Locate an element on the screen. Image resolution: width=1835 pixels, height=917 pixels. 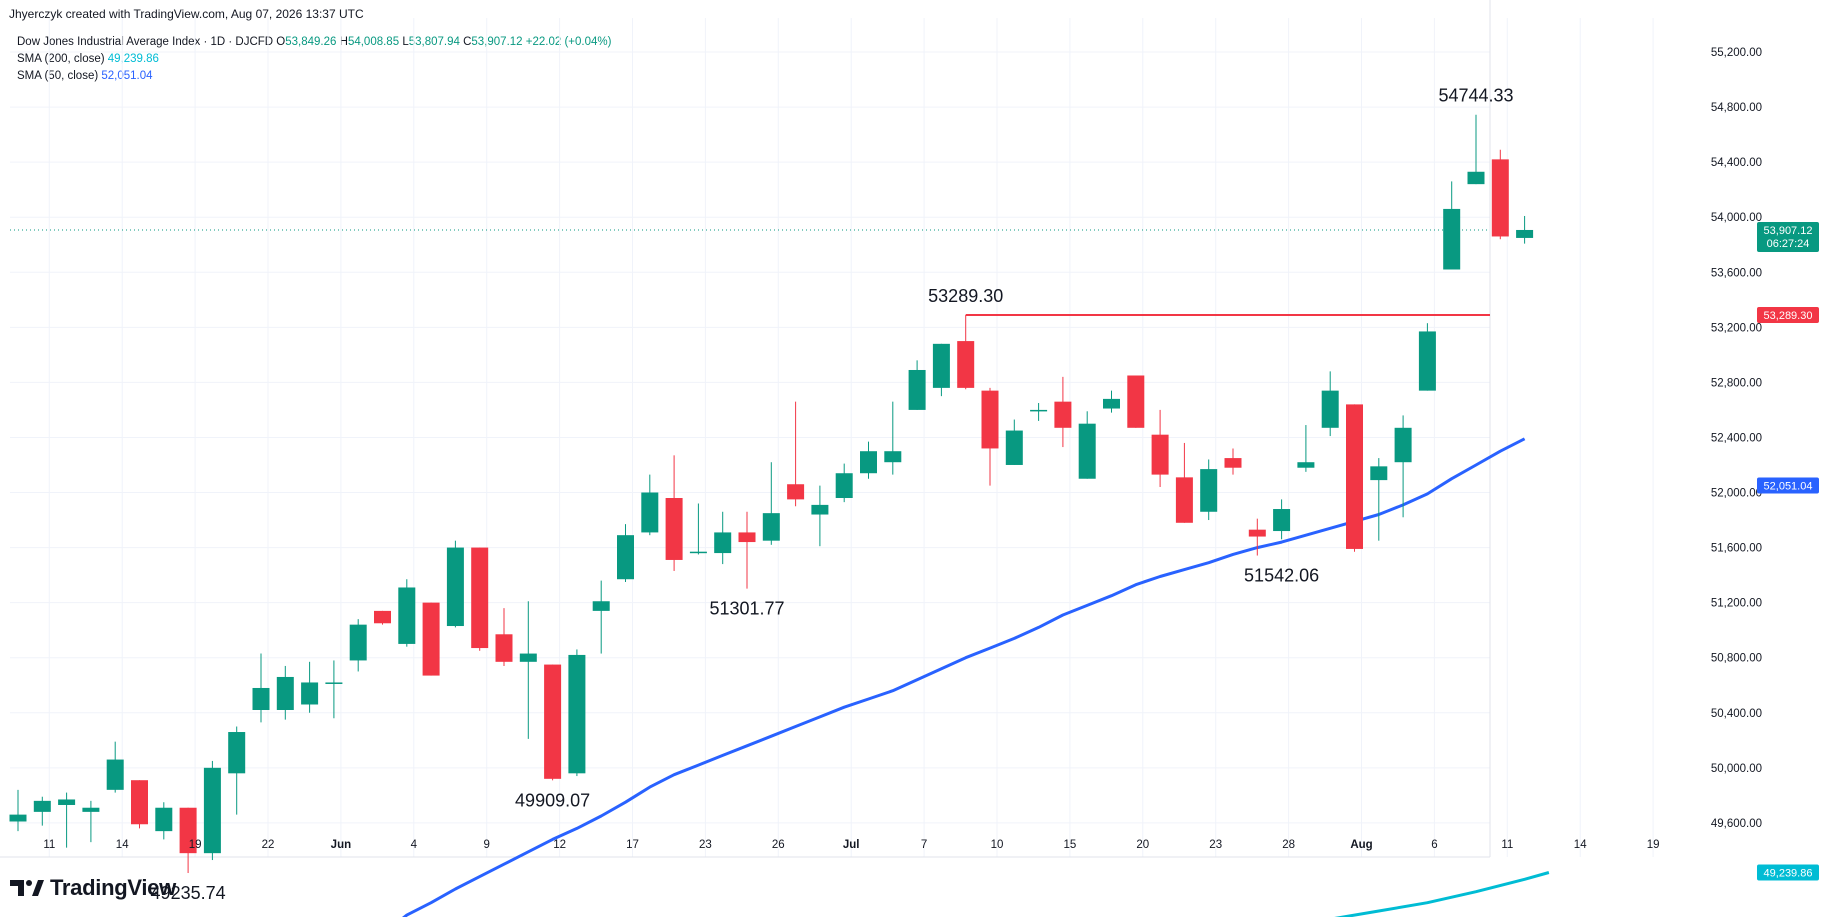
price-annotation: 49235.74 is located at coordinates (188, 893).